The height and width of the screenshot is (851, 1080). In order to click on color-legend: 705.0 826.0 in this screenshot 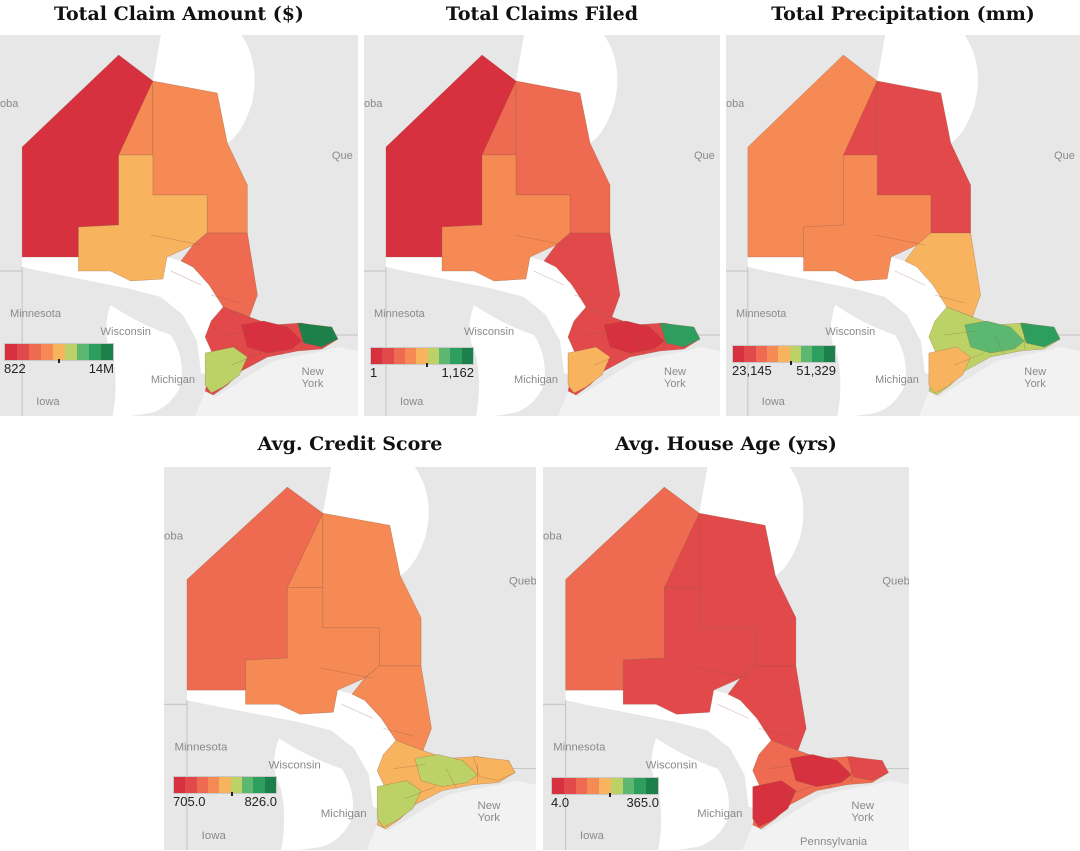, I will do `click(225, 794)`.